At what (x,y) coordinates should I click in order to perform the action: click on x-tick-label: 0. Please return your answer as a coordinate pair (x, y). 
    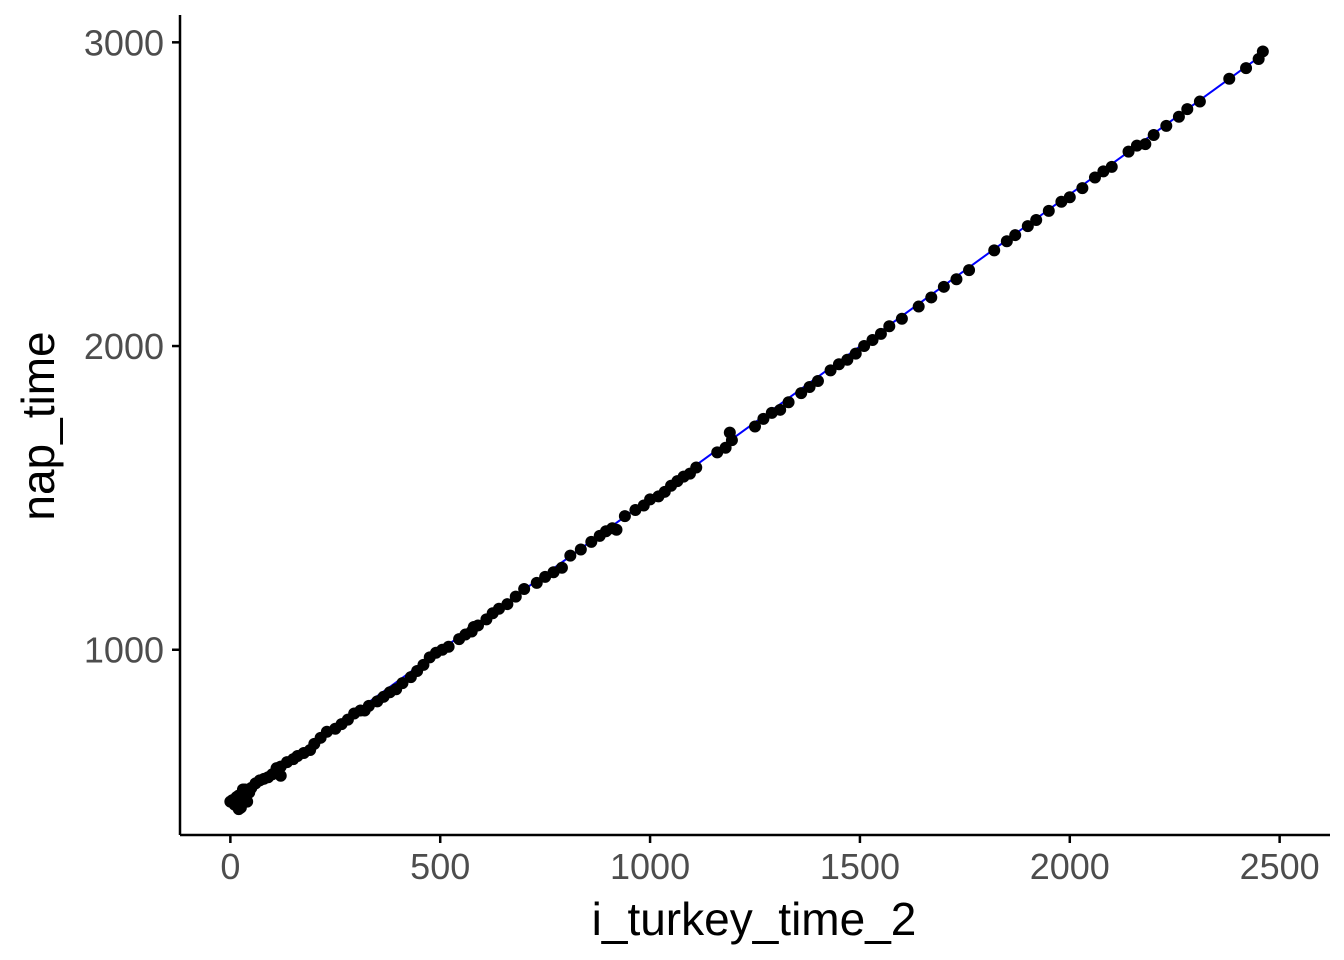
    Looking at the image, I should click on (230, 866).